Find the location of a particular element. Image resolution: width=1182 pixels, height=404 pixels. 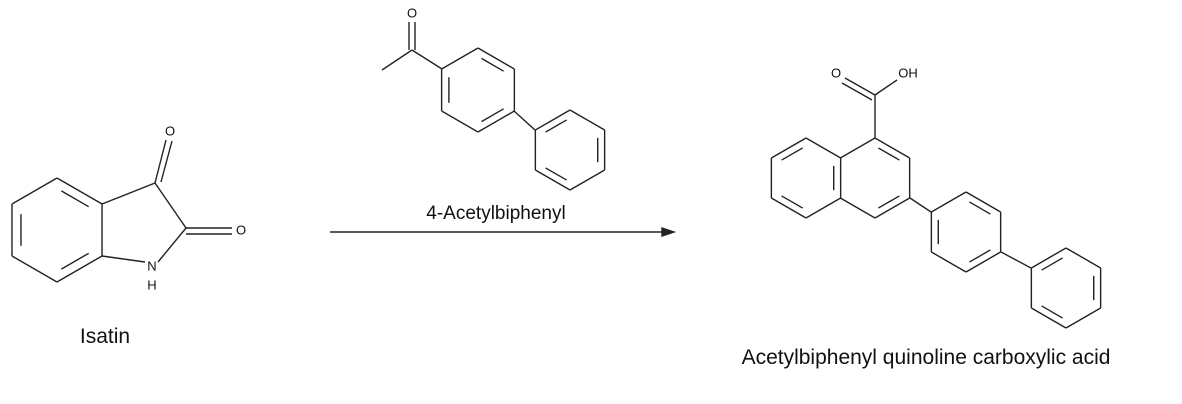

compound-name: Isatin is located at coordinates (105, 336).